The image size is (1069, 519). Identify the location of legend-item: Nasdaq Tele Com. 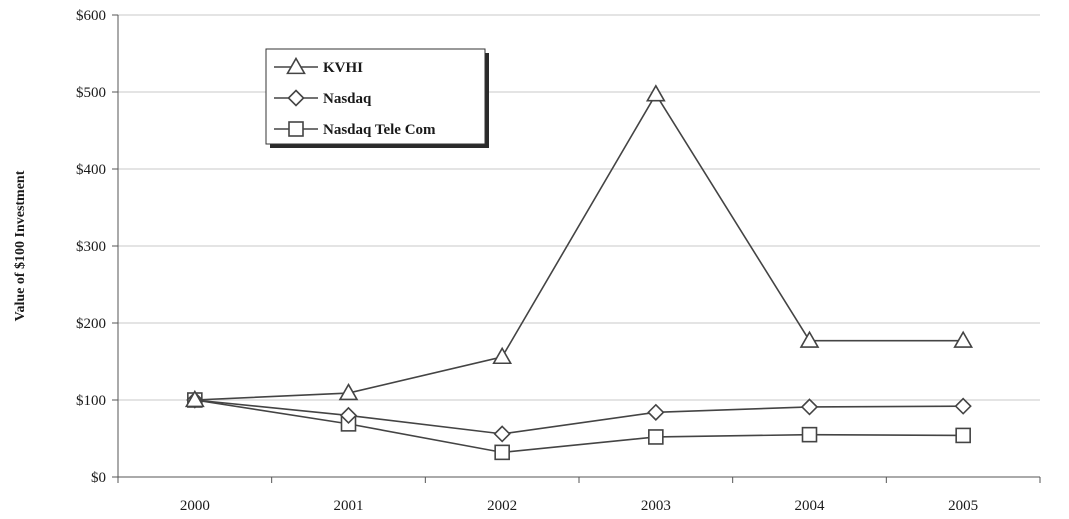
(355, 129).